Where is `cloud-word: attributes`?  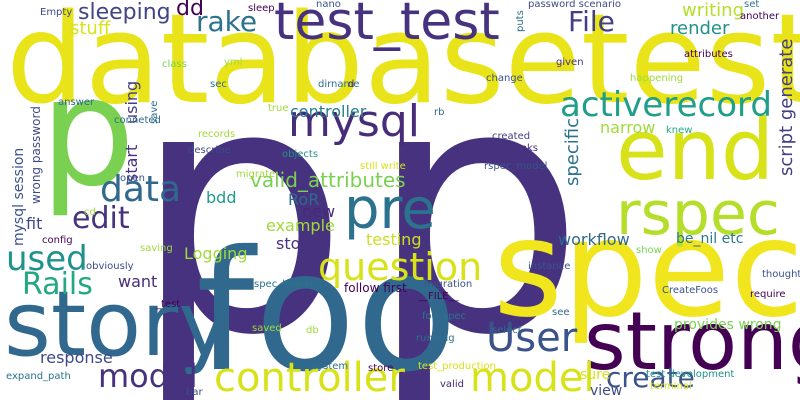
cloud-word: attributes is located at coordinates (708, 54).